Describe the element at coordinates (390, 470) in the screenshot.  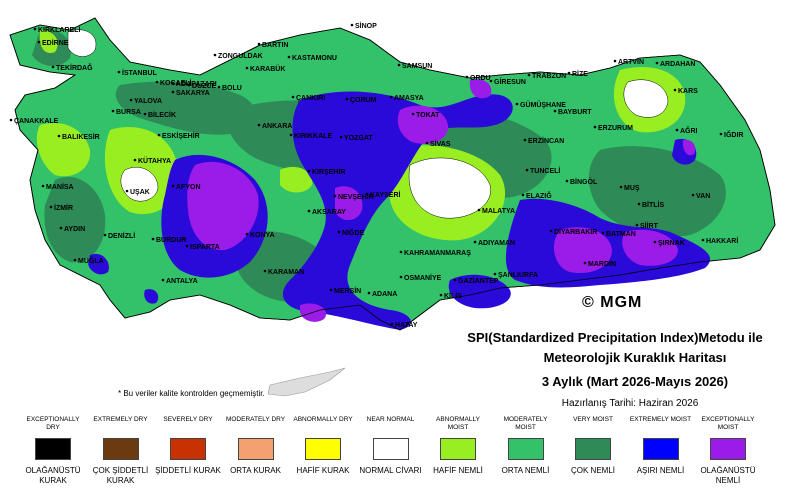
I see `legend-label-tr: NORMAL CİVARI` at that location.